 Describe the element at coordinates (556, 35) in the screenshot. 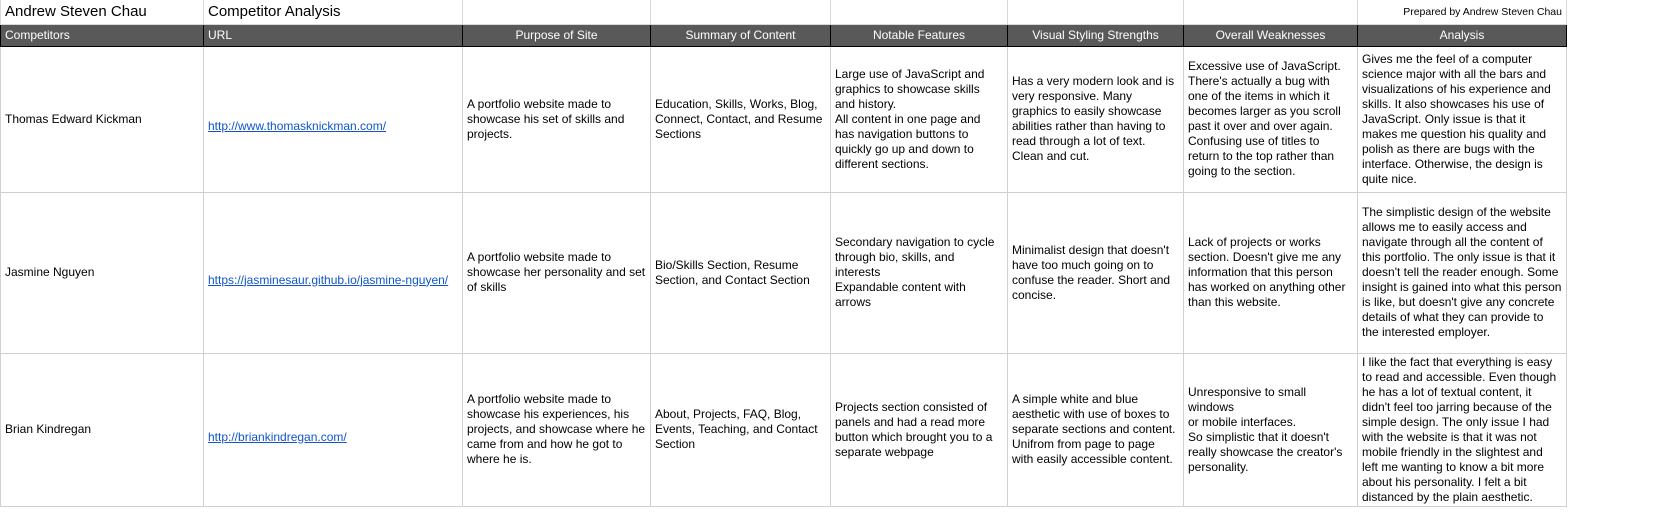

I see `header-purpose-of-site: Purpose of Site` at that location.